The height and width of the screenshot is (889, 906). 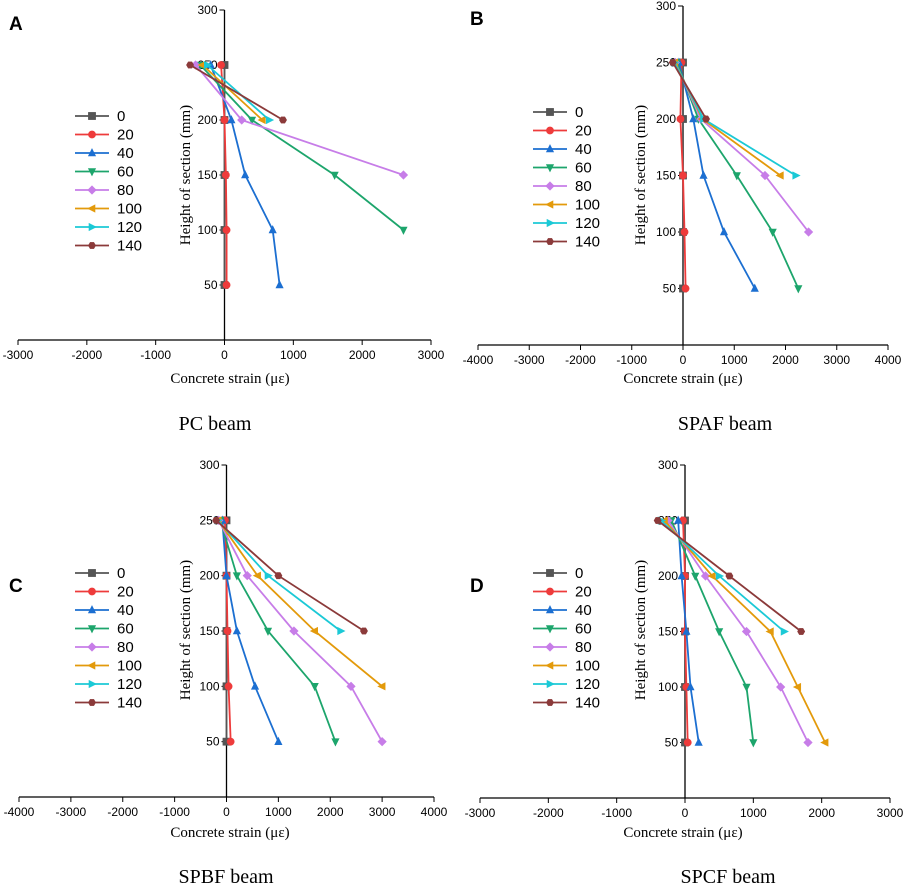 What do you see at coordinates (18, 355) in the screenshot?
I see `x-tick-label: -3000` at bounding box center [18, 355].